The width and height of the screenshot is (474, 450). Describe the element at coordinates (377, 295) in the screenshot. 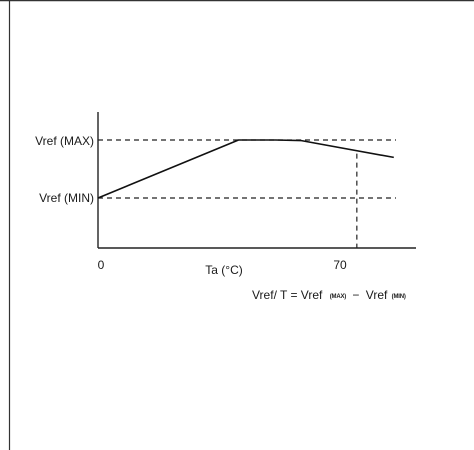

I see `equation-rhs: Vref` at that location.